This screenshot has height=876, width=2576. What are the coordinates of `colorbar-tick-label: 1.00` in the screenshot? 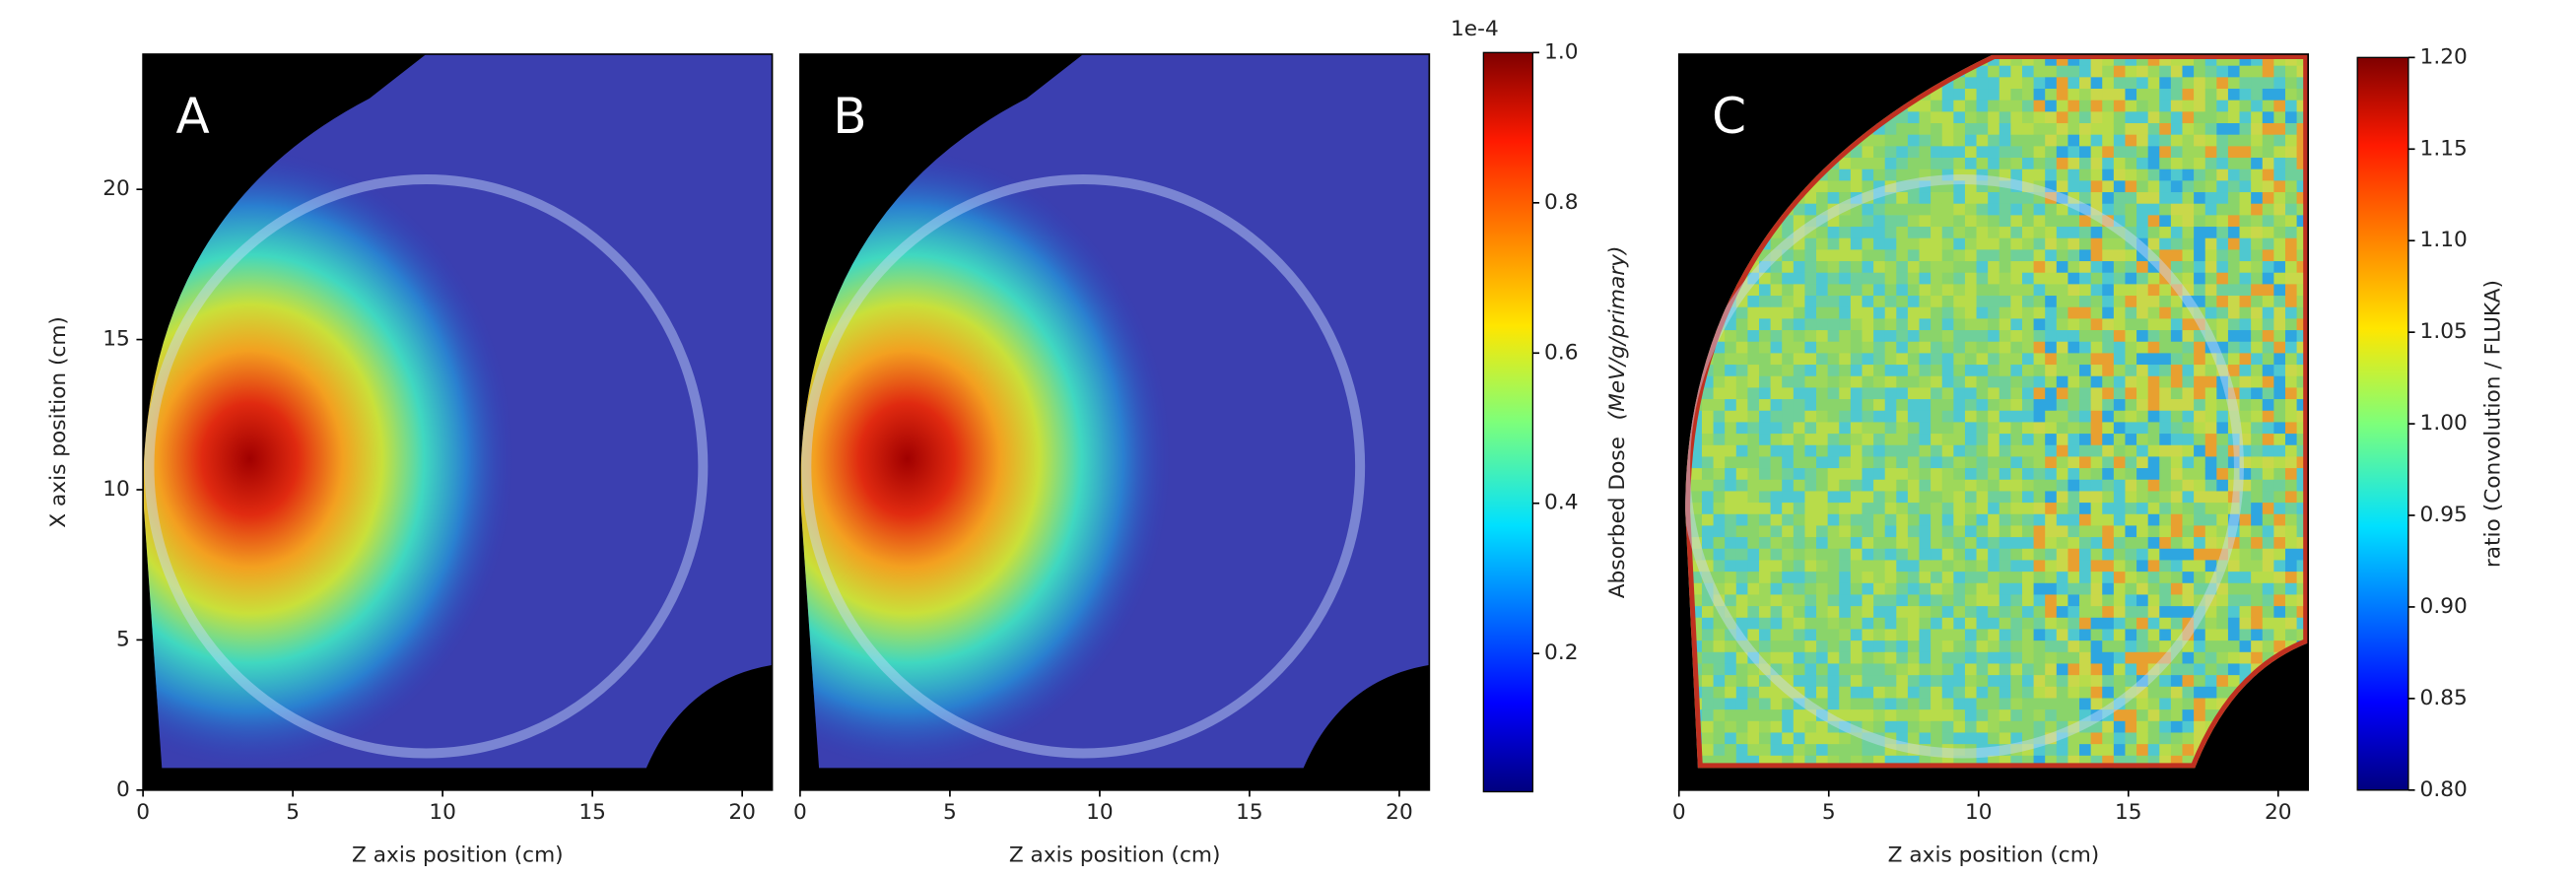 It's located at (2444, 424).